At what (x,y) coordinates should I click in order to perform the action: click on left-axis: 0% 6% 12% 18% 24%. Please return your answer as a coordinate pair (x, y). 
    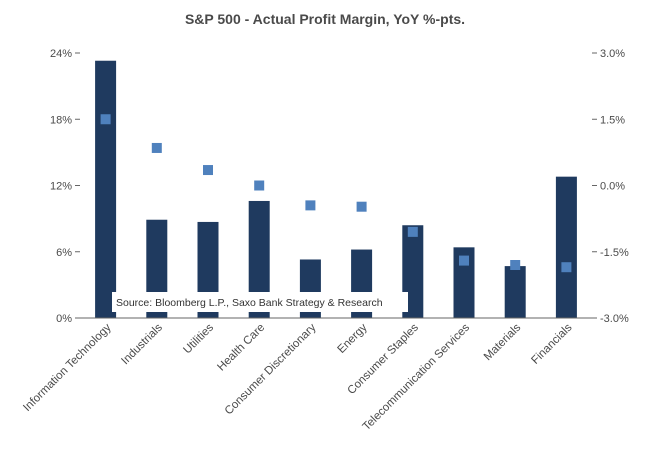
    Looking at the image, I should click on (65, 186).